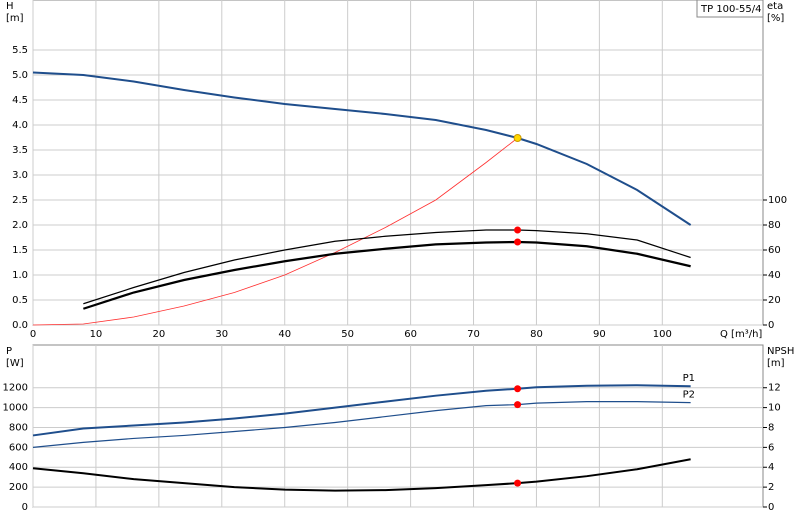 This screenshot has width=800, height=520. What do you see at coordinates (774, 388) in the screenshot?
I see `y2-tick-label: 12` at bounding box center [774, 388].